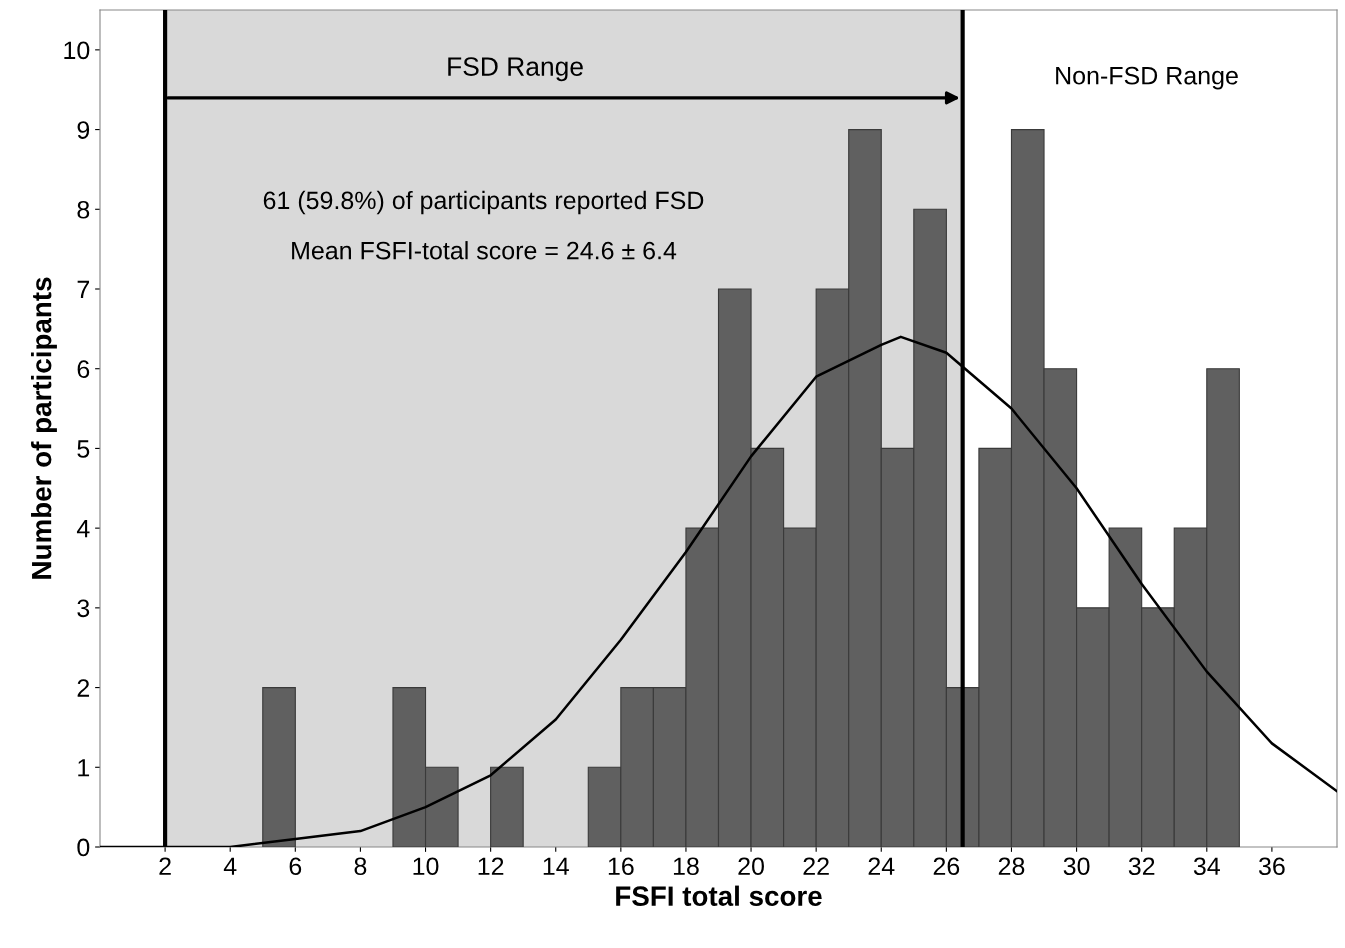 This screenshot has width=1345, height=948. Describe the element at coordinates (83, 688) in the screenshot. I see `y-tick-label: 2` at that location.